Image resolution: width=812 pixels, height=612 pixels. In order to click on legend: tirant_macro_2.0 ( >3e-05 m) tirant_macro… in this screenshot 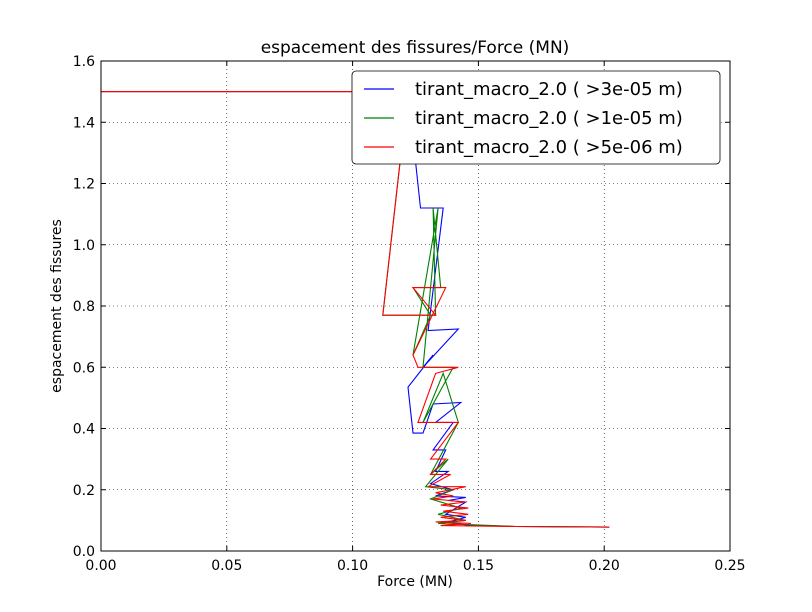, I will do `click(536, 117)`.